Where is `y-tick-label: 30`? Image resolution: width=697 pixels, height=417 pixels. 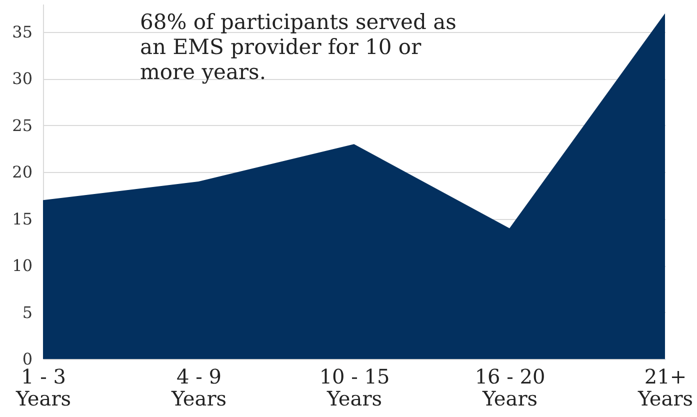
y-tick-label: 30 is located at coordinates (22, 78).